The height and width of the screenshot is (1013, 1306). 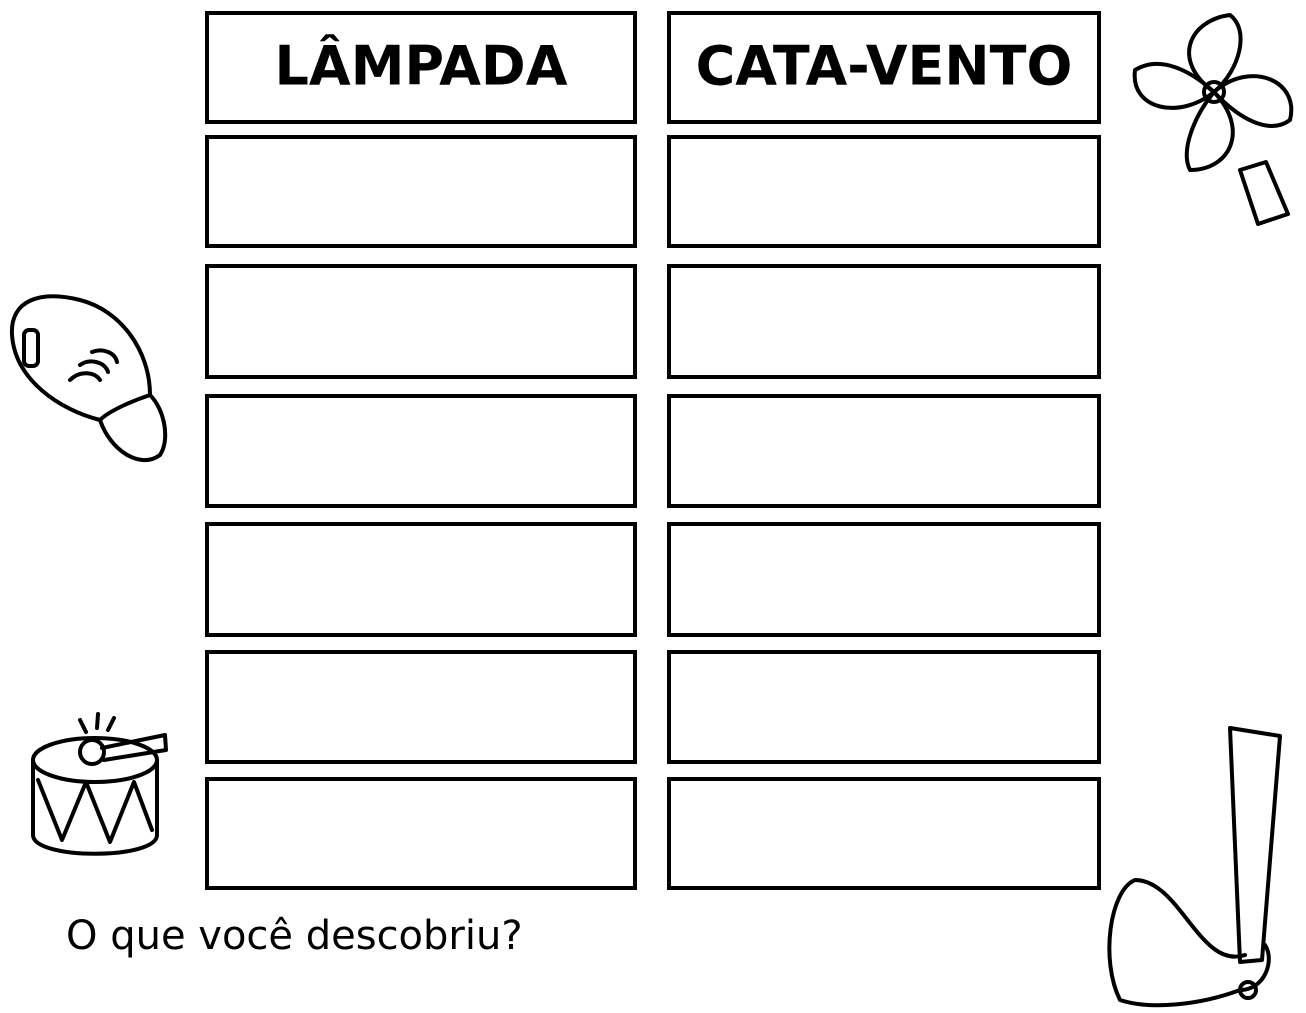 I want to click on column-header: LÂMPADA, so click(x=421, y=66).